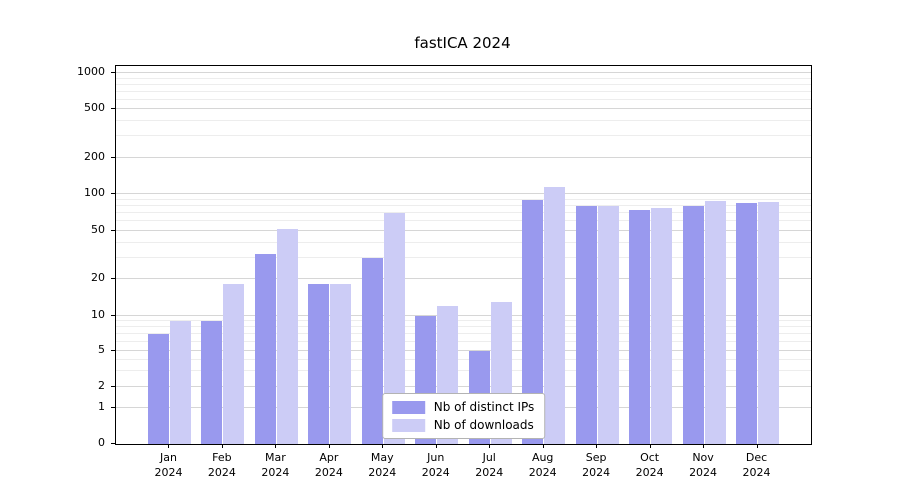 Image resolution: width=900 pixels, height=500 pixels. What do you see at coordinates (98, 277) in the screenshot?
I see `y-tick-label-20: 20` at bounding box center [98, 277].